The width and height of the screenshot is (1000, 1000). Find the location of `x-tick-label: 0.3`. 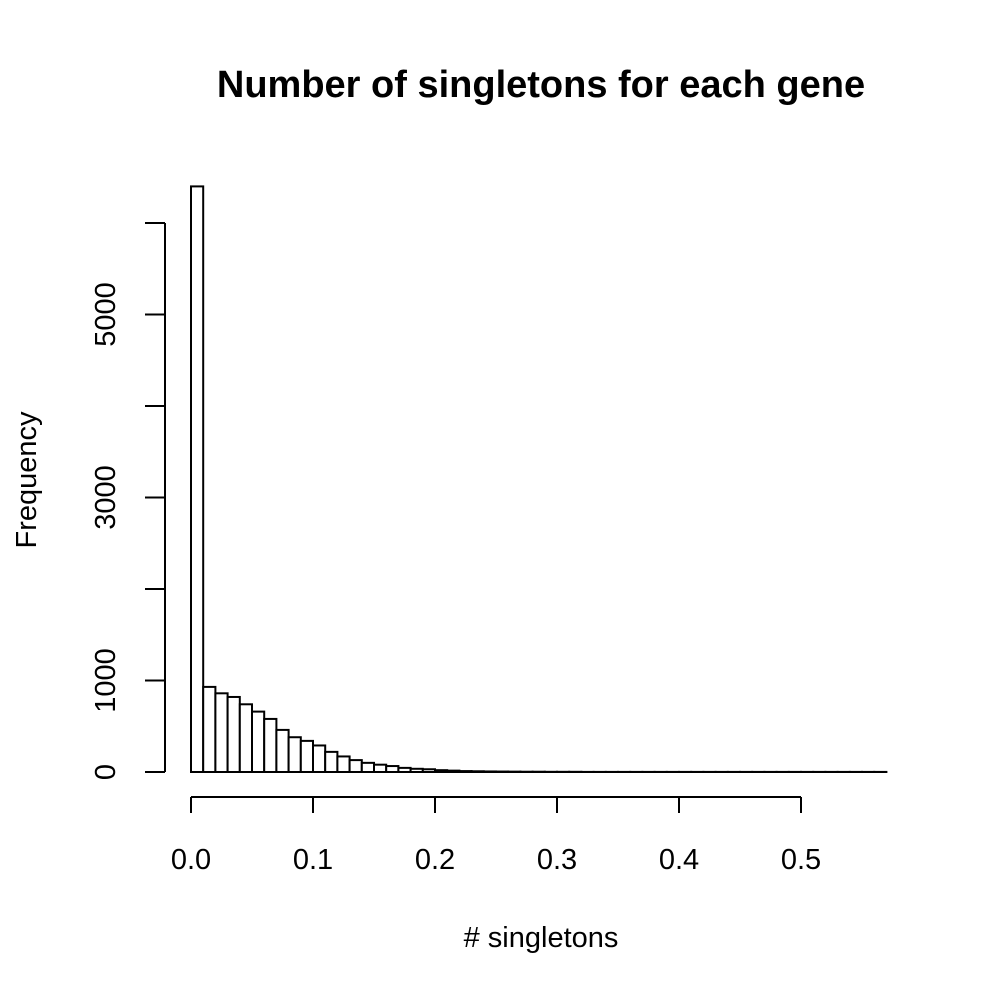

x-tick-label: 0.3 is located at coordinates (557, 860).